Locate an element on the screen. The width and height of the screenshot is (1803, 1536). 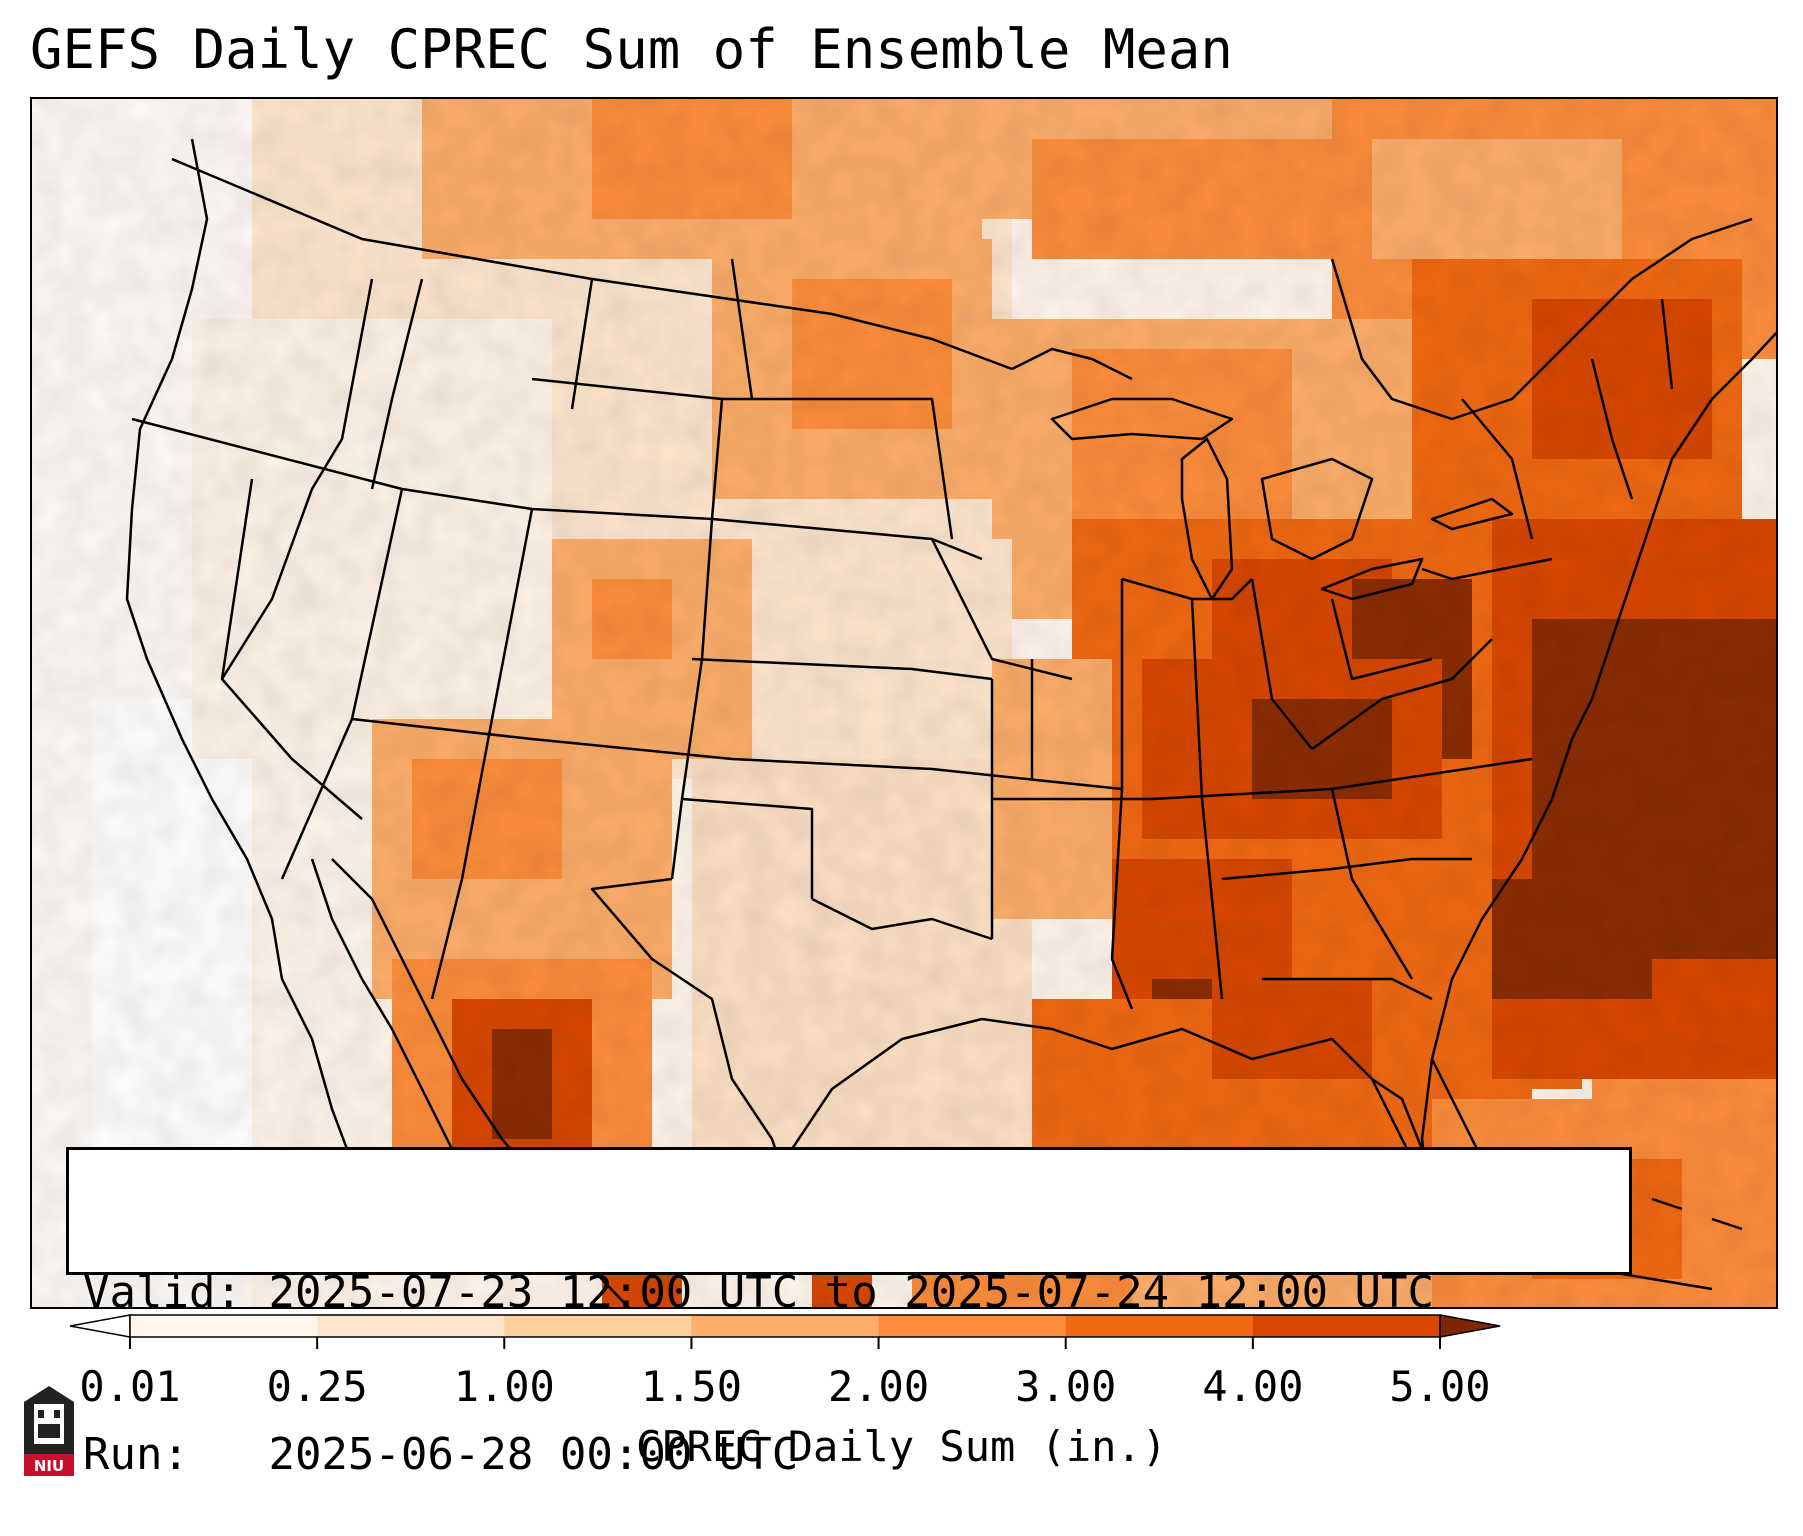
colorbar-ticks is located at coordinates (785, 1343).